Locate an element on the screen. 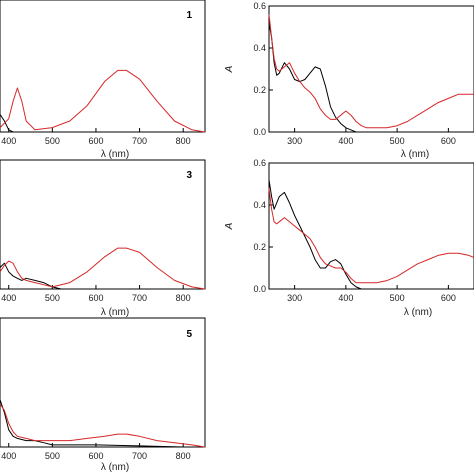 The height and width of the screenshot is (474, 474). panel-number: 1 is located at coordinates (189, 15).